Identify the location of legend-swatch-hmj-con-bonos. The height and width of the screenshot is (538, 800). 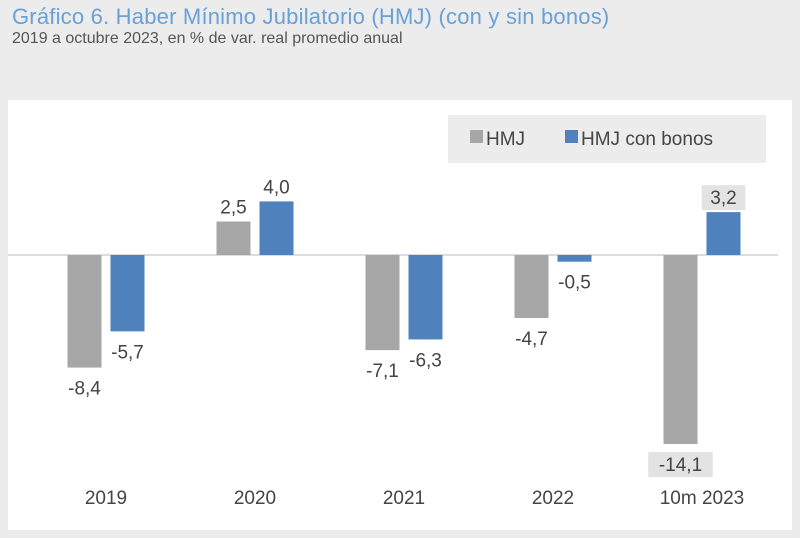
(571, 136).